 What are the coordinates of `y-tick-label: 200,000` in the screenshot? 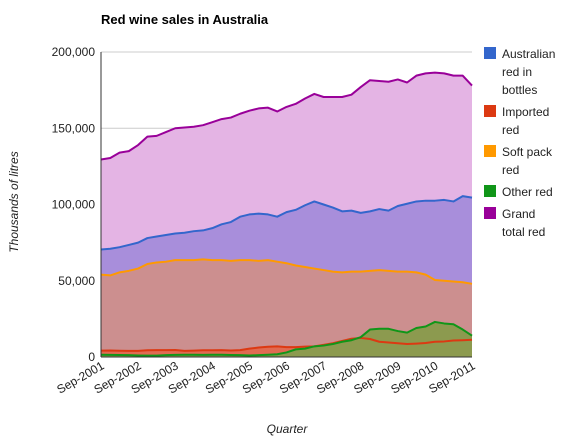 It's located at (74, 52).